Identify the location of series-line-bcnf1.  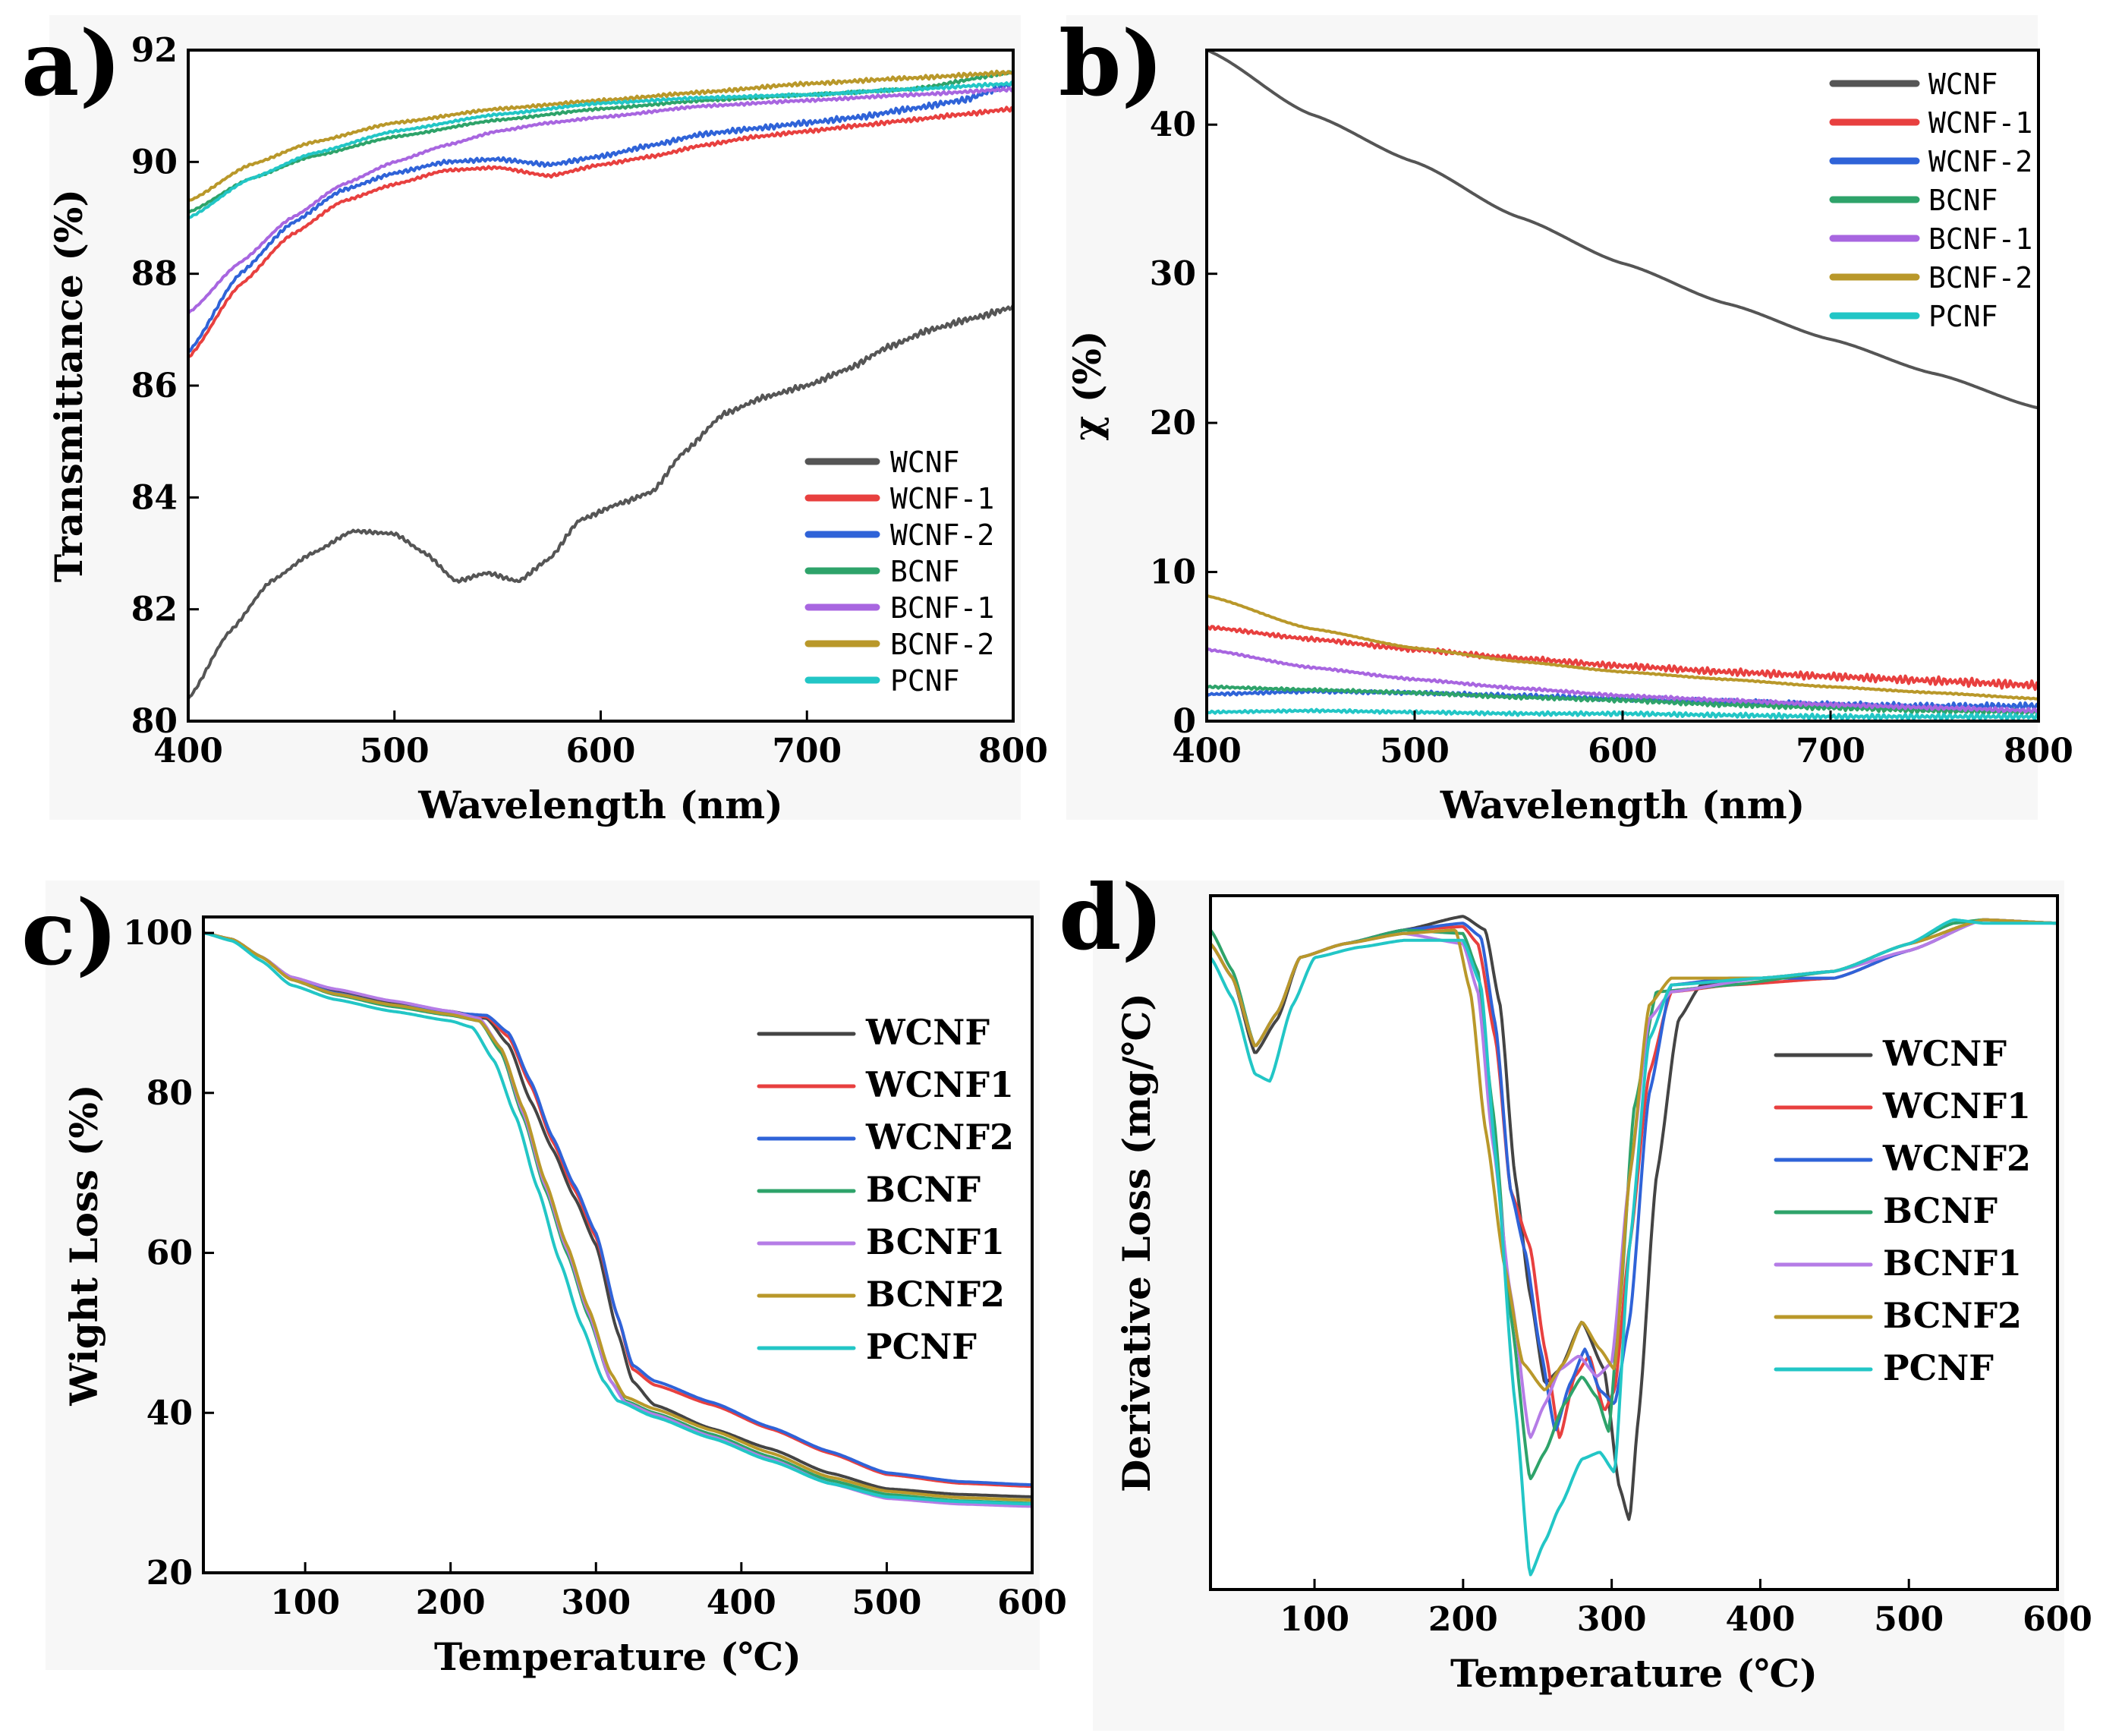
(617, 1219).